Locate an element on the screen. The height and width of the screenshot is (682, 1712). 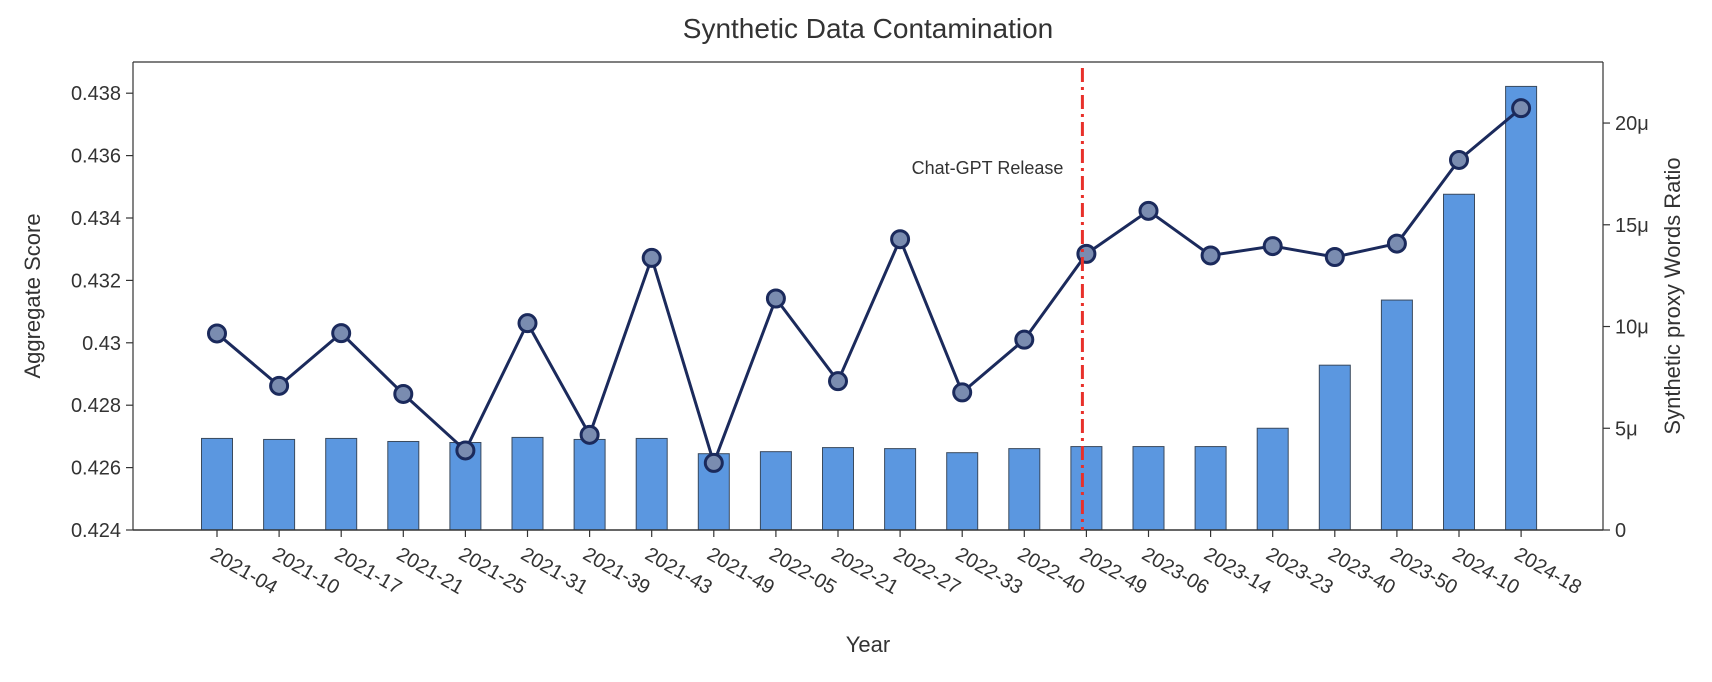
x-tick-label: 2021-04 is located at coordinates (244, 571).